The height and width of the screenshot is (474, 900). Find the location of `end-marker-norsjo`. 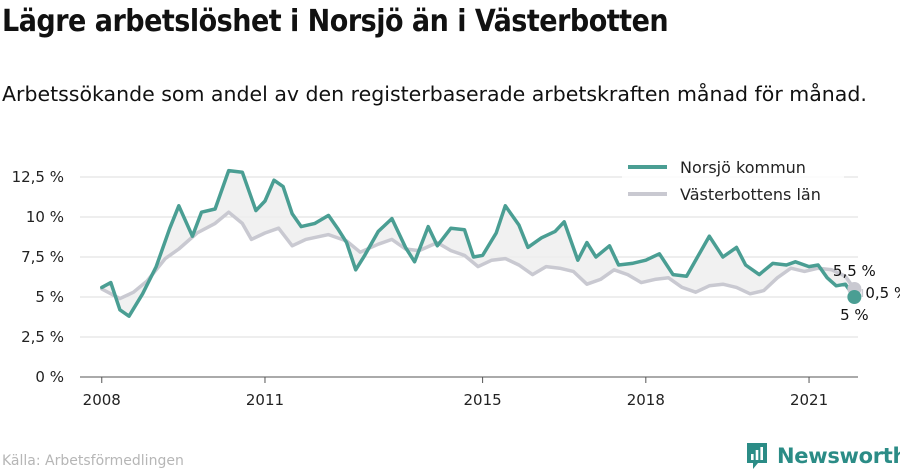

end-marker-norsjo is located at coordinates (854, 297).